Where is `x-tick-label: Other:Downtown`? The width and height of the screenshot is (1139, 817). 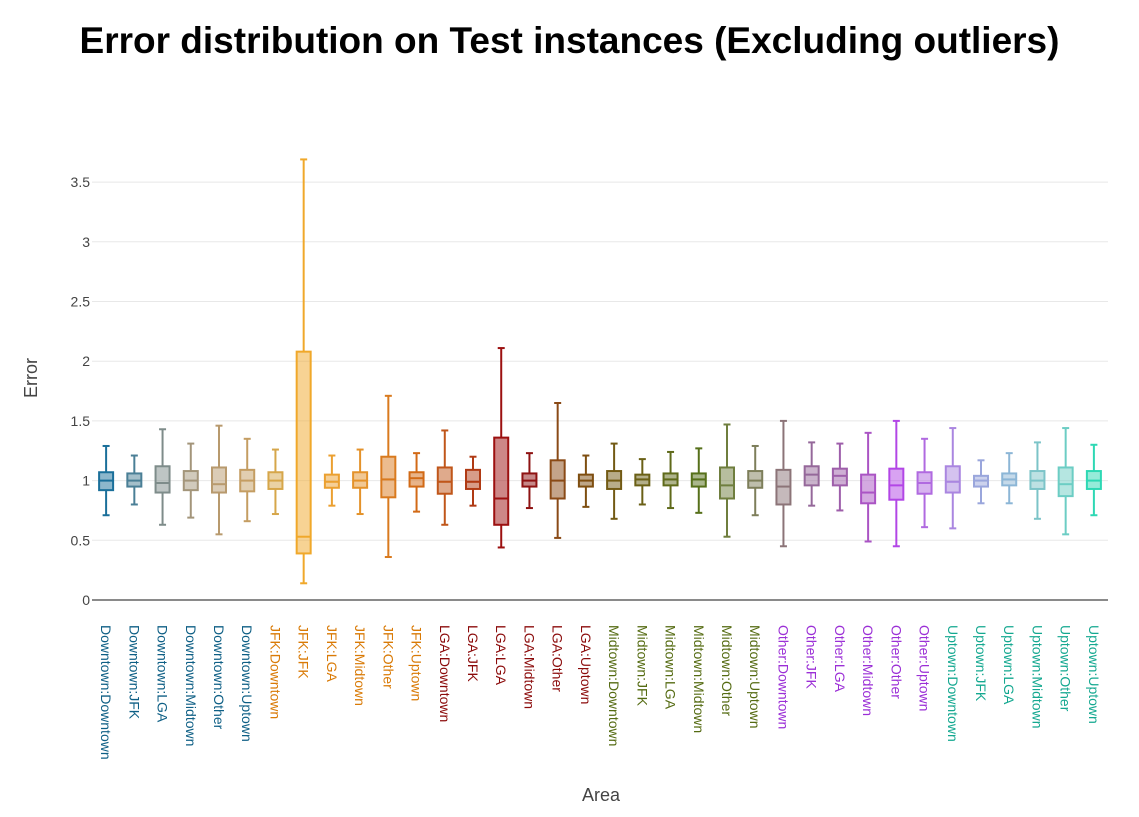
x-tick-label: Other:Downtown is located at coordinates (783, 677).